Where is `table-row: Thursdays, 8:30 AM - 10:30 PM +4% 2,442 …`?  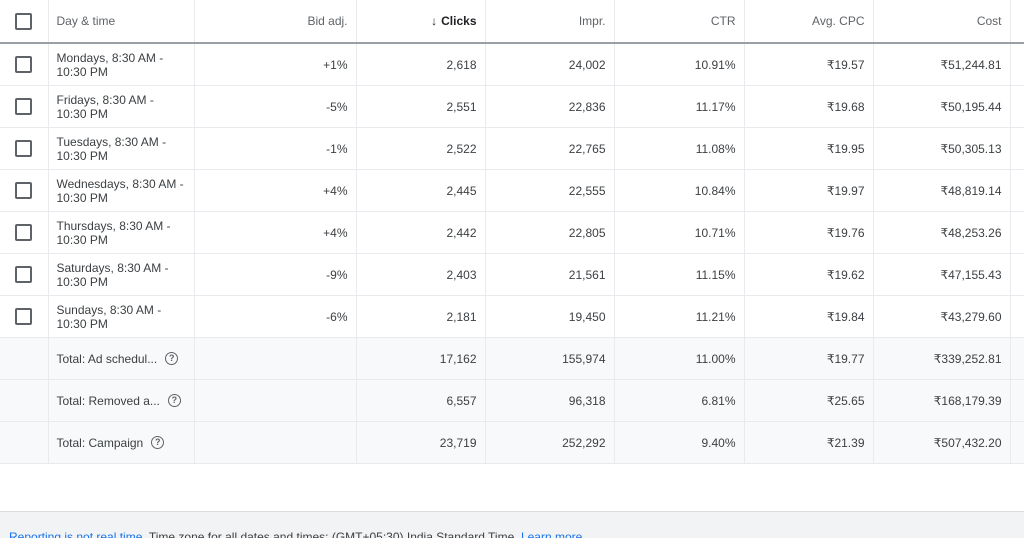
table-row: Thursdays, 8:30 AM - 10:30 PM +4% 2,442 … is located at coordinates (512, 232).